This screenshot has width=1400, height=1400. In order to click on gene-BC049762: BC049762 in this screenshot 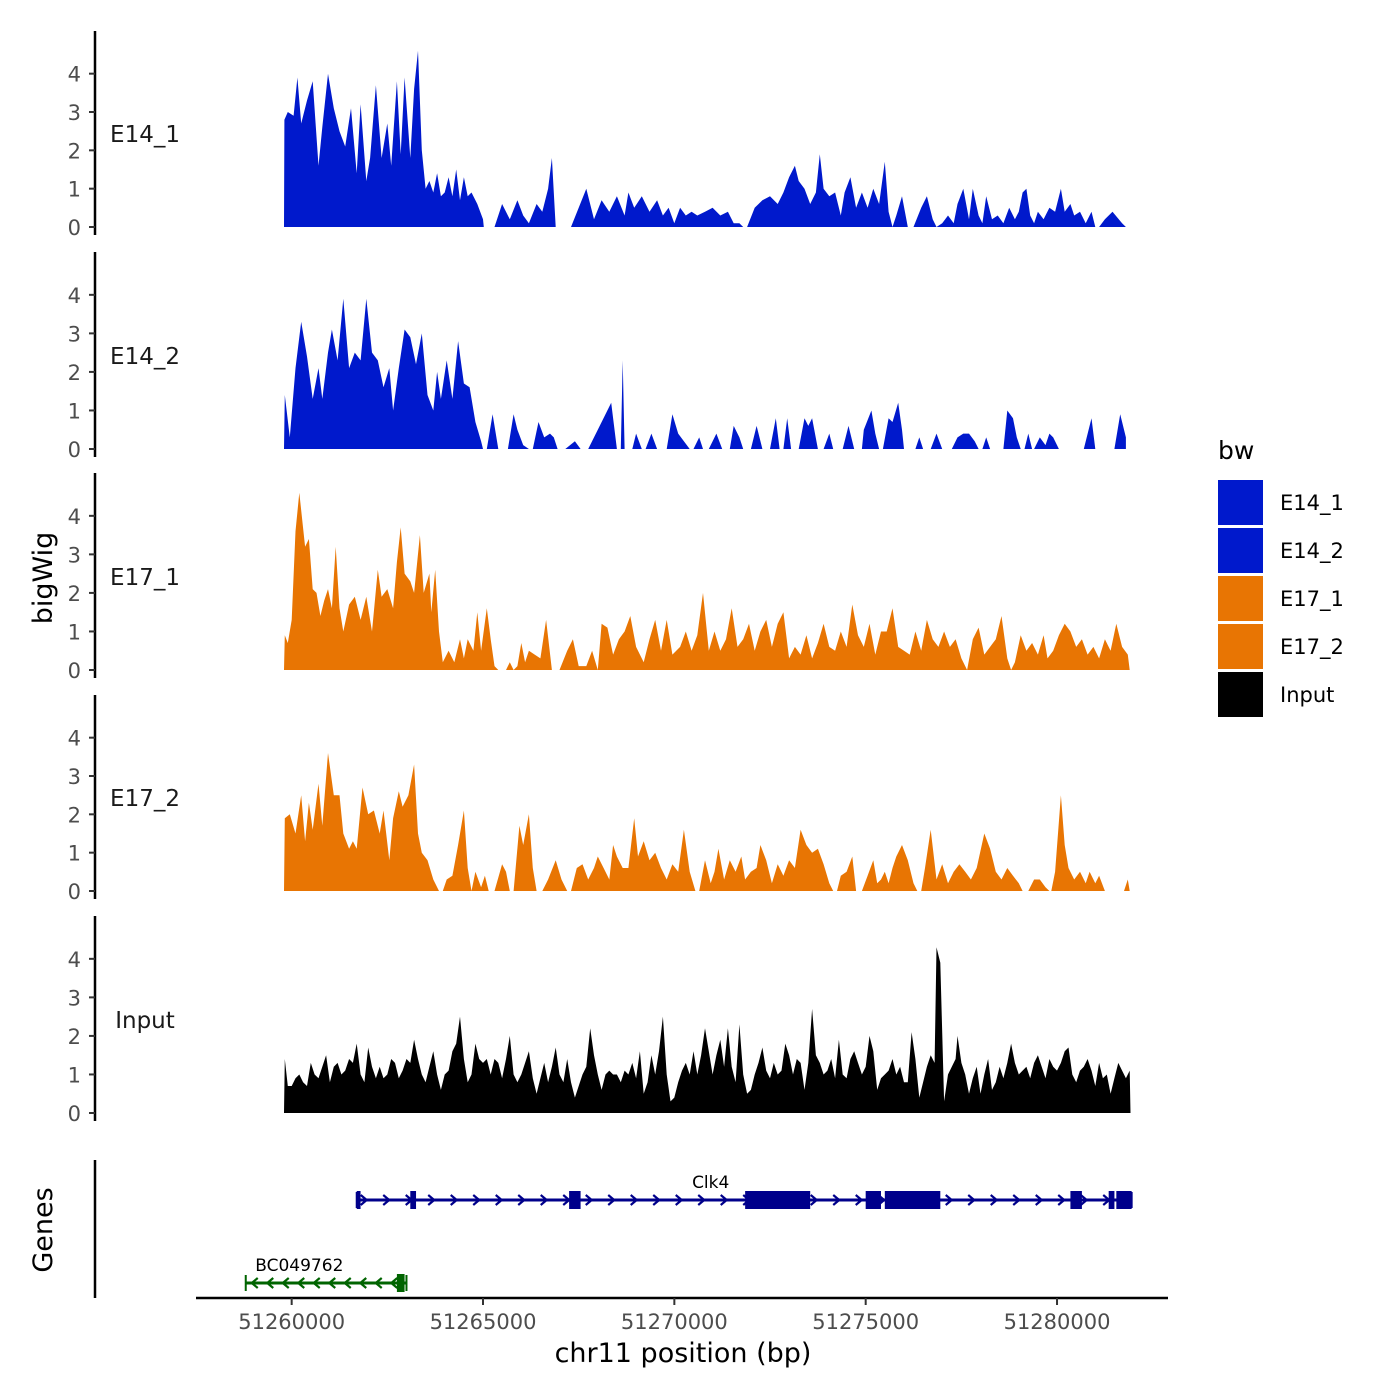, I will do `click(326, 1274)`.